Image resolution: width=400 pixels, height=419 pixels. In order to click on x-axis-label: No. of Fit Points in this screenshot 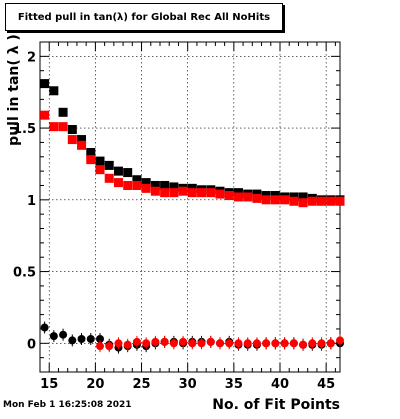, I will do `click(276, 405)`.